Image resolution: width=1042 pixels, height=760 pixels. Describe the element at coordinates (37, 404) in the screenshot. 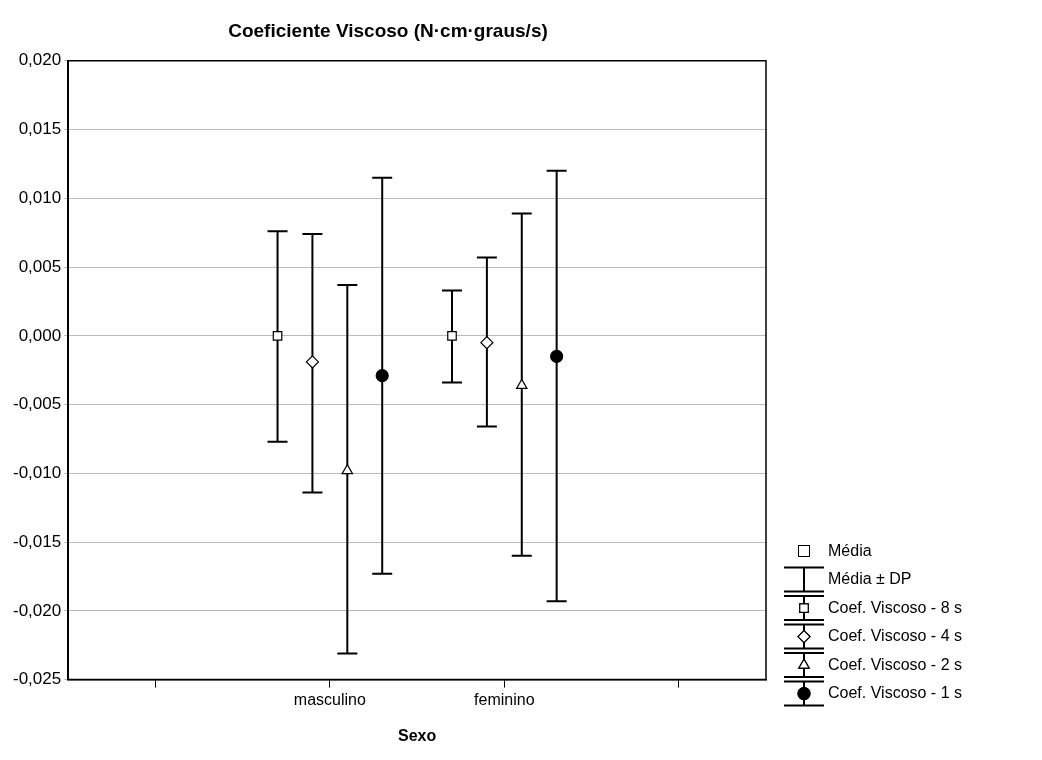

I see `y-tick-label: -0,005` at that location.